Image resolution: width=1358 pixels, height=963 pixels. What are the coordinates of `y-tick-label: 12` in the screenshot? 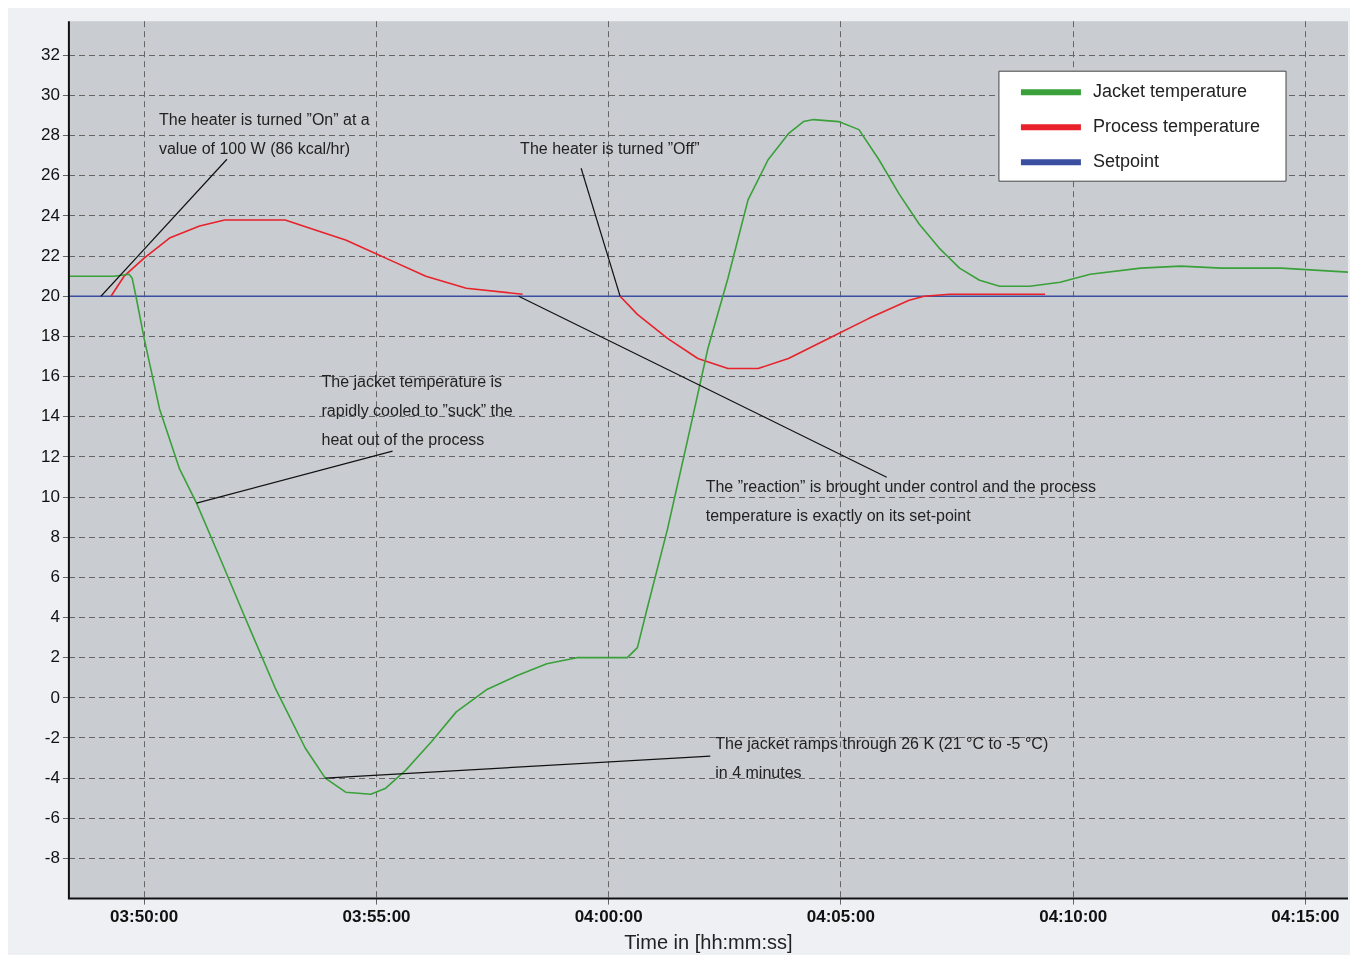 It's located at (50, 456).